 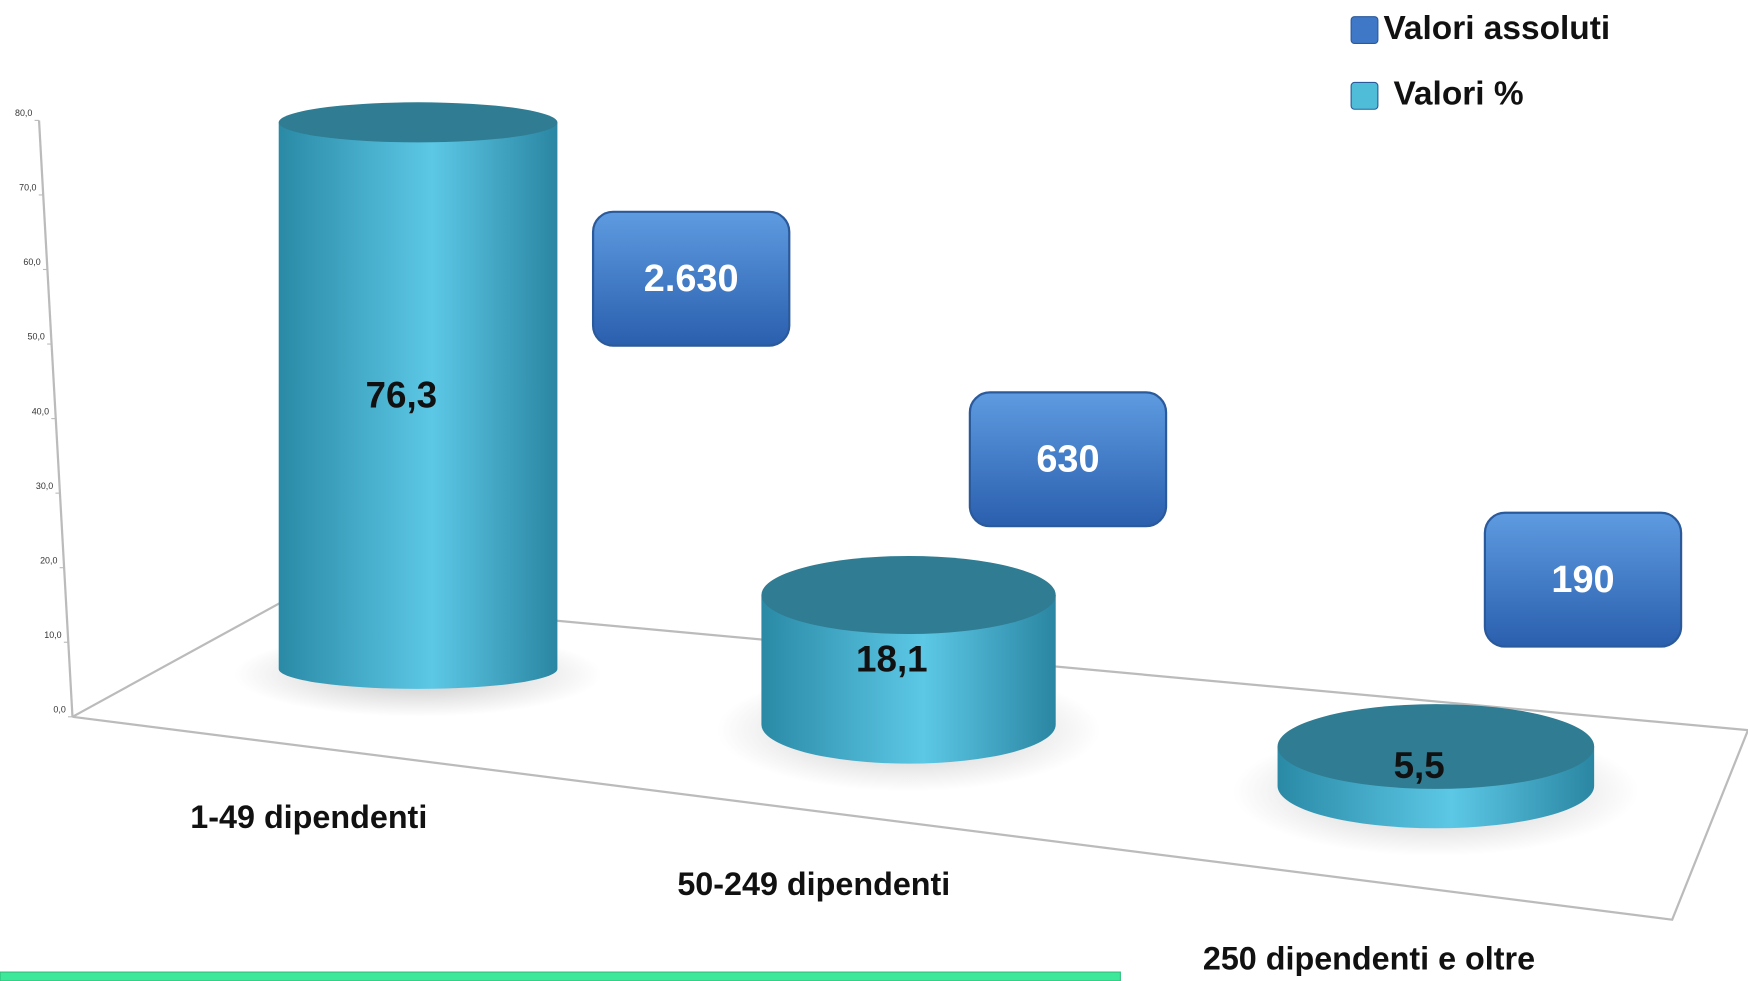 What do you see at coordinates (23, 113) in the screenshot?
I see `y-tick-label: 80,0` at bounding box center [23, 113].